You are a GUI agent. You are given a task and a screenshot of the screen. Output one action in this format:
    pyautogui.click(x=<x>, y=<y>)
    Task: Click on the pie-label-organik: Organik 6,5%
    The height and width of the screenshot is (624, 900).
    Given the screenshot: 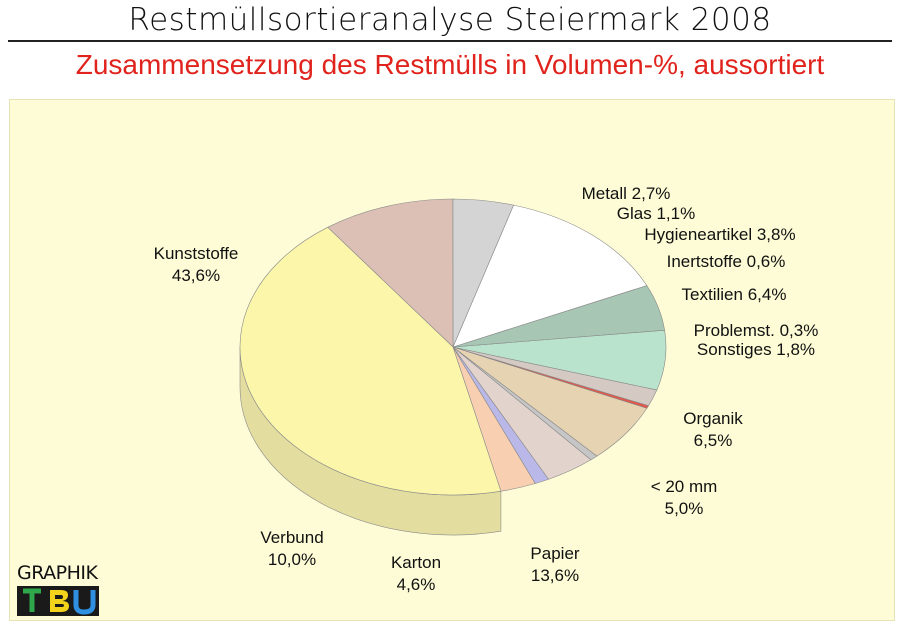 What is the action you would take?
    pyautogui.click(x=713, y=429)
    